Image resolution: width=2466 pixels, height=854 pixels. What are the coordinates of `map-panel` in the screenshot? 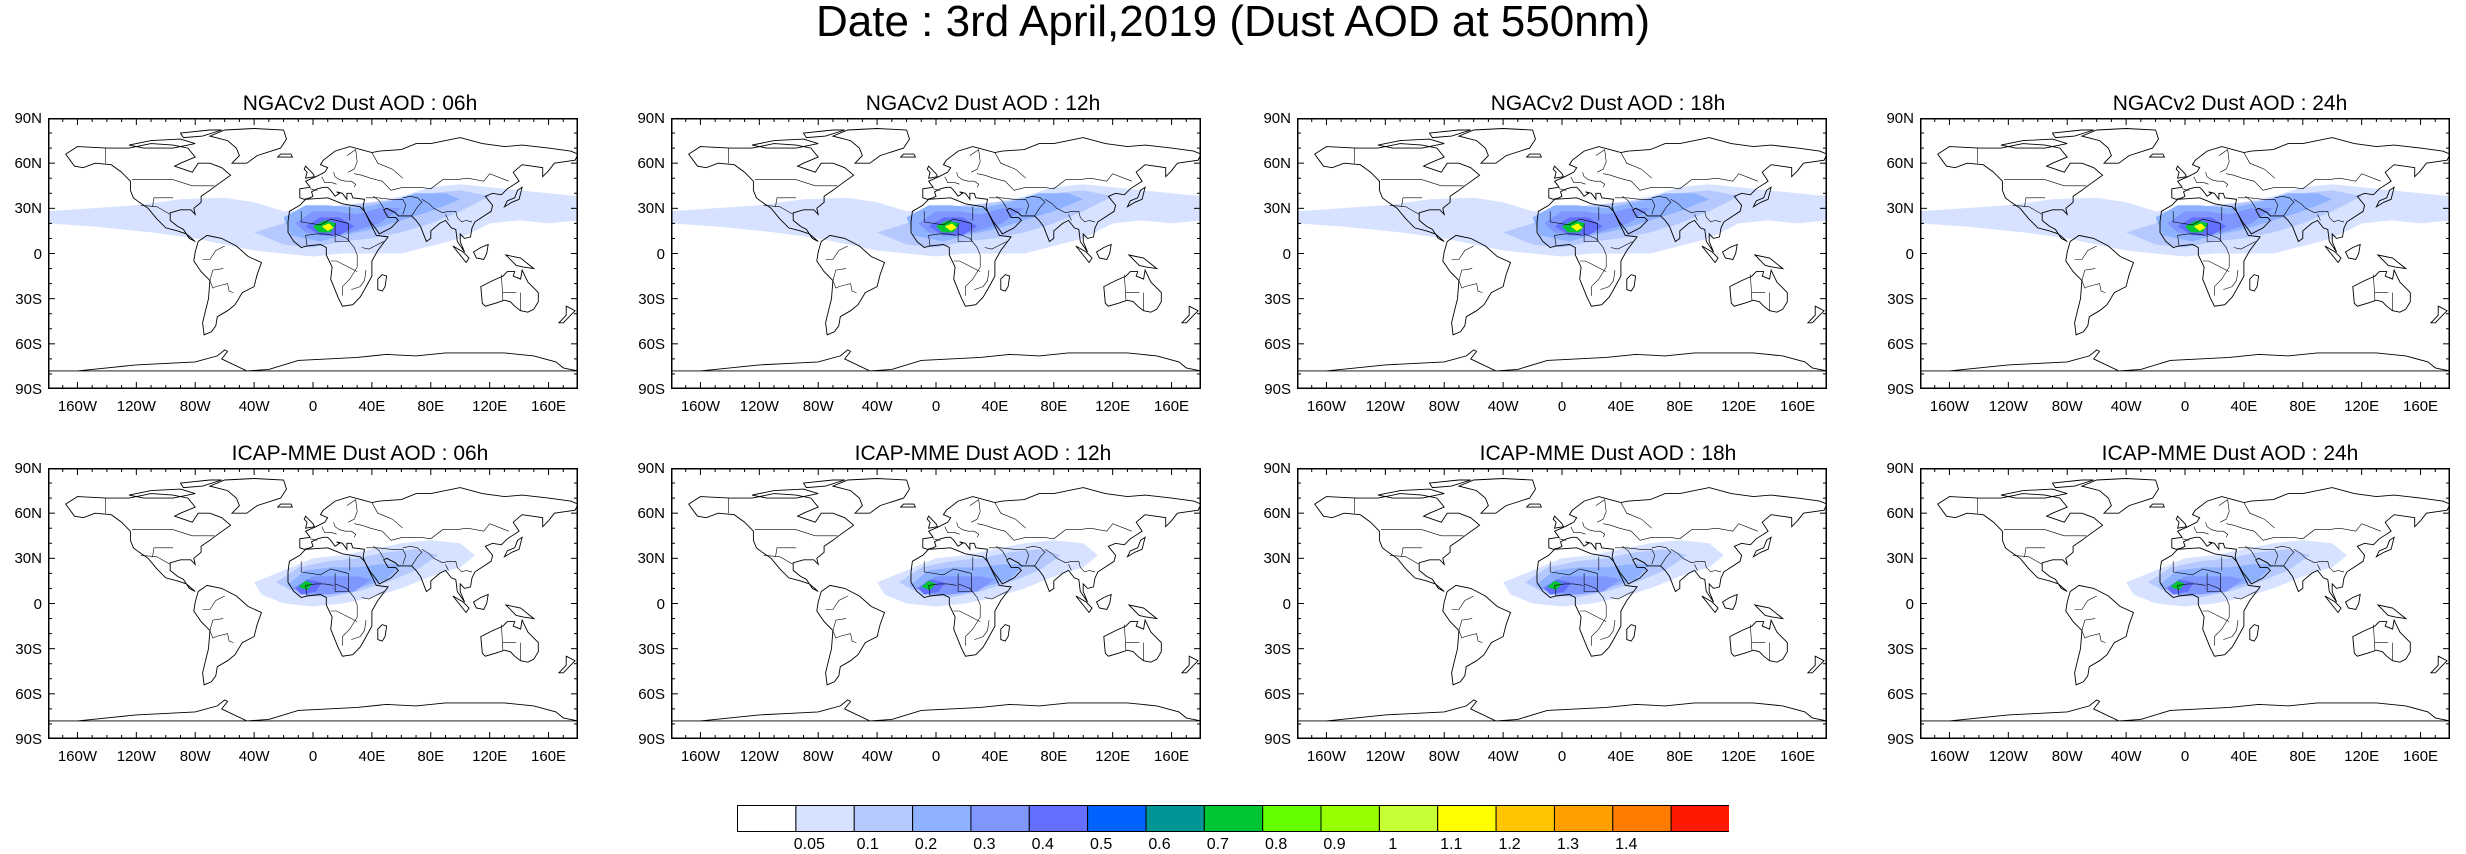 It's located at (313, 253).